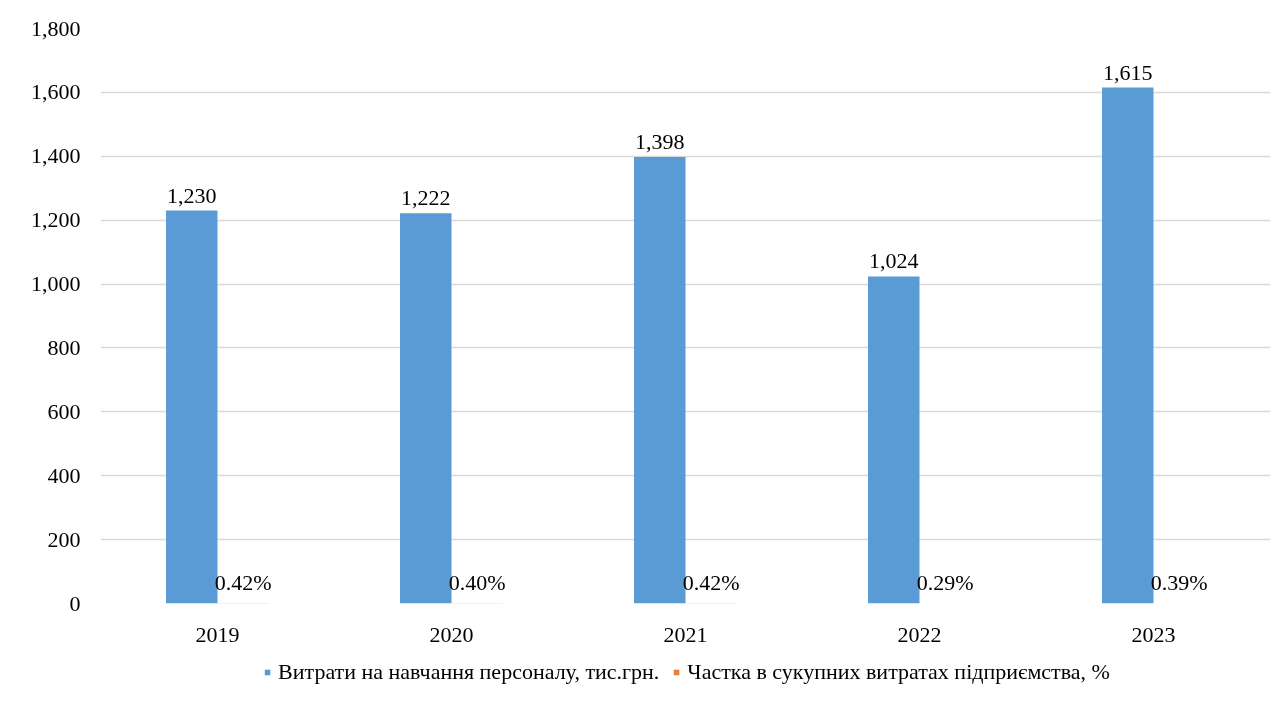  I want to click on data-label: 1,615, so click(1128, 72).